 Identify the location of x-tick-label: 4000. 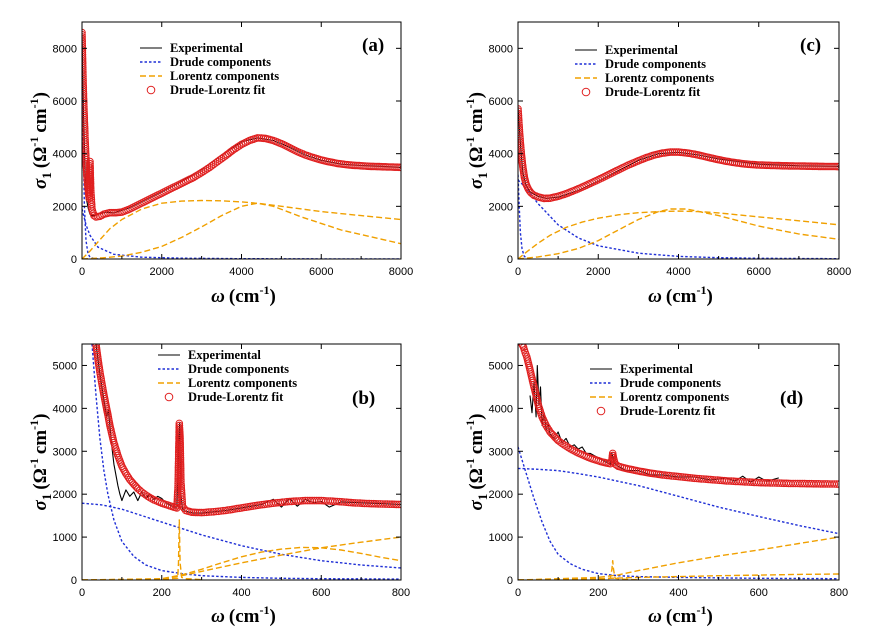
(241, 272).